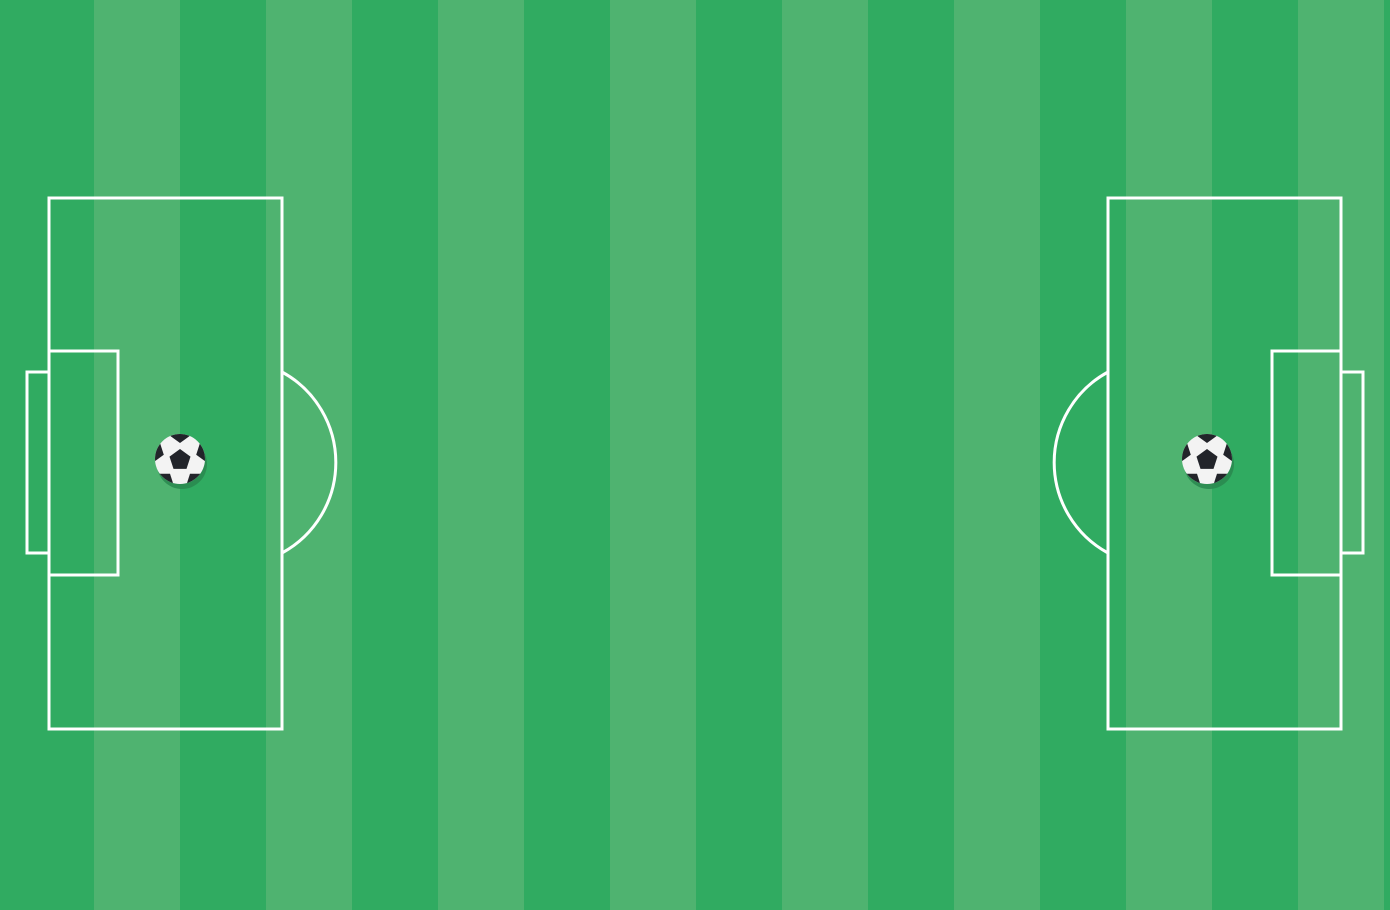  I want to click on right-penalty-arc, so click(1080, 462).